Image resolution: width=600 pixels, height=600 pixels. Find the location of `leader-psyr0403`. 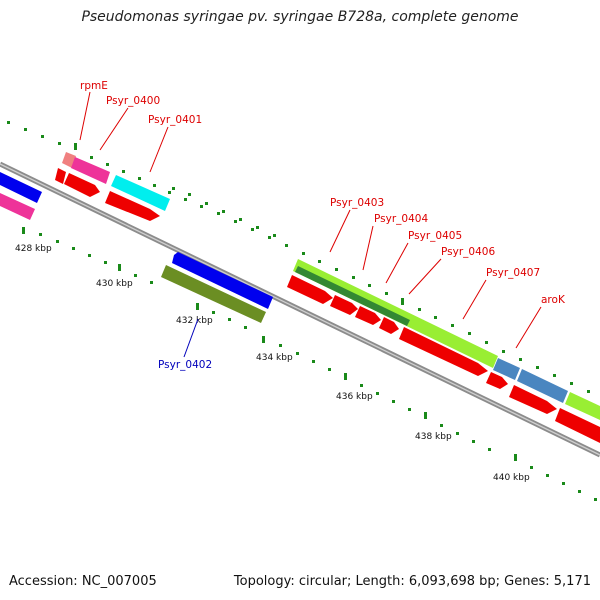

leader-psyr0403 is located at coordinates (340, 231).